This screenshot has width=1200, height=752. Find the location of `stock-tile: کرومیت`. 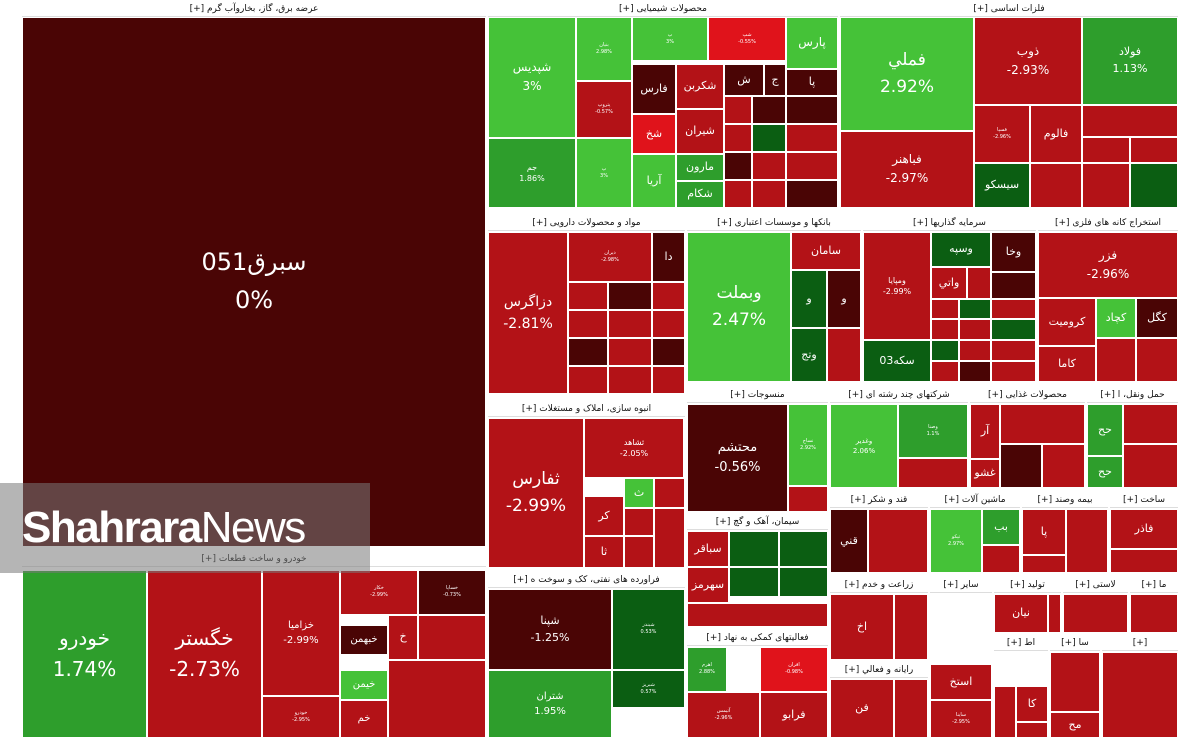

stock-tile: کرومیت is located at coordinates (1067, 322).